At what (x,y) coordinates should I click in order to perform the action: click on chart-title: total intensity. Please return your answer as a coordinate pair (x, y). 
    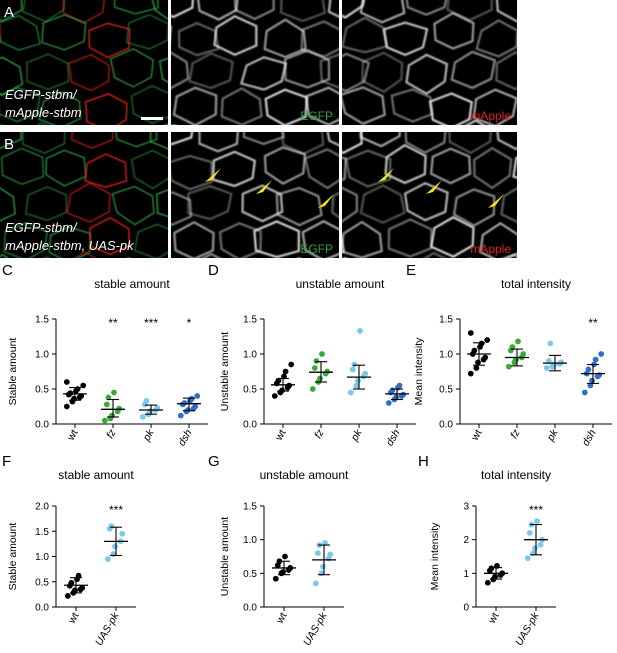
    Looking at the image, I should click on (516, 475).